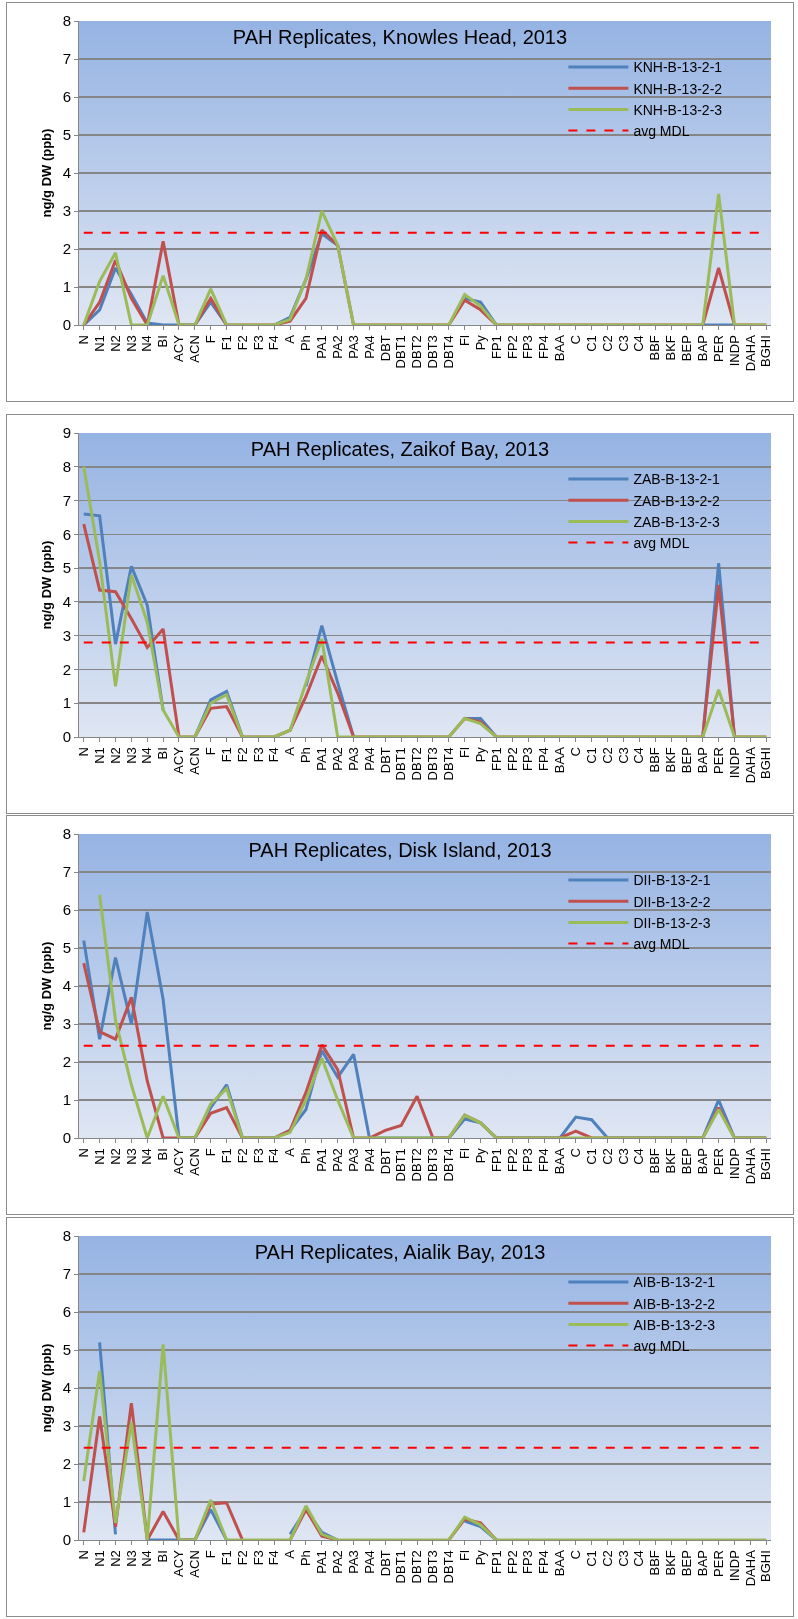 The image size is (798, 1619). What do you see at coordinates (560, 1563) in the screenshot?
I see `x-tick-label: BAA` at bounding box center [560, 1563].